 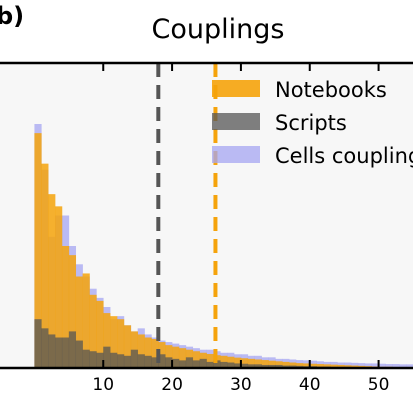 What do you see at coordinates (331, 90) in the screenshot?
I see `legend-label-notebooks: Notebooks` at bounding box center [331, 90].